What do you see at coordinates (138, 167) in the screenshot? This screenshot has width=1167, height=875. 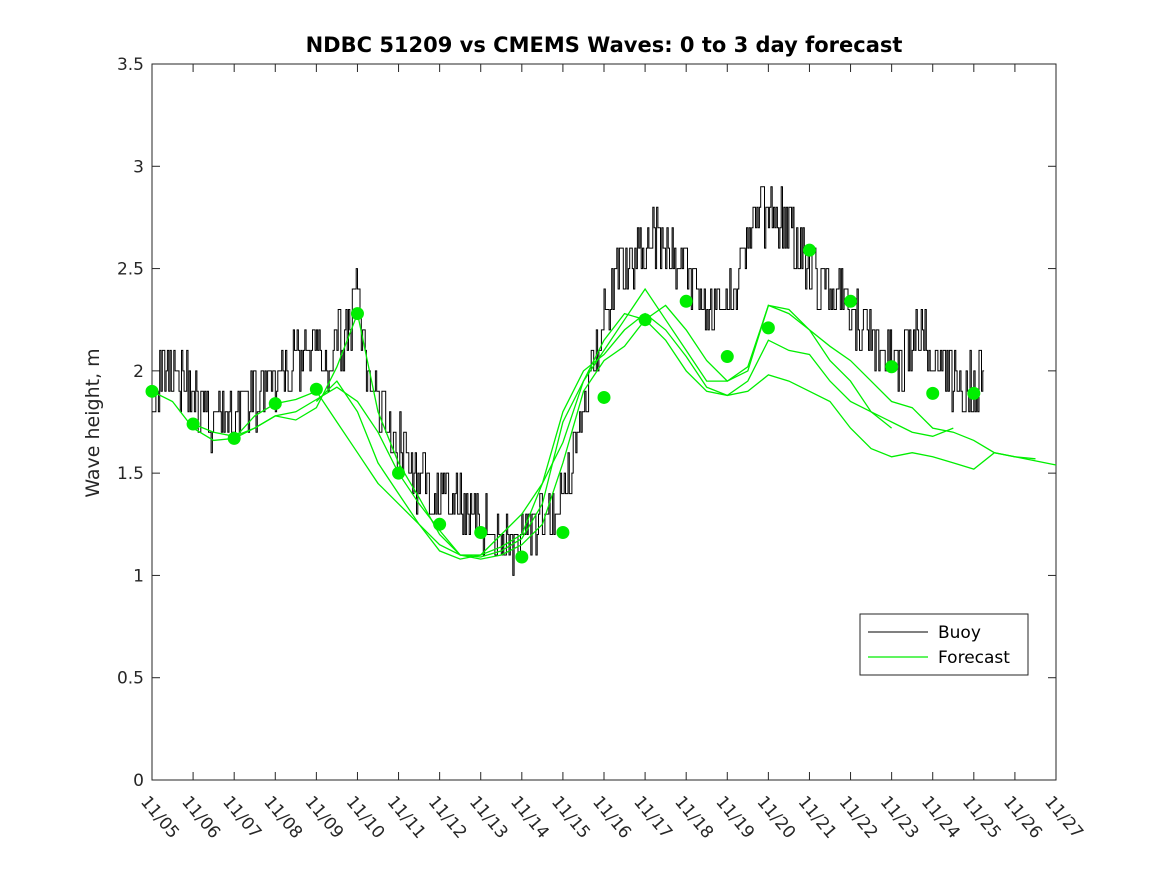 I see `y-tick-label: 3` at bounding box center [138, 167].